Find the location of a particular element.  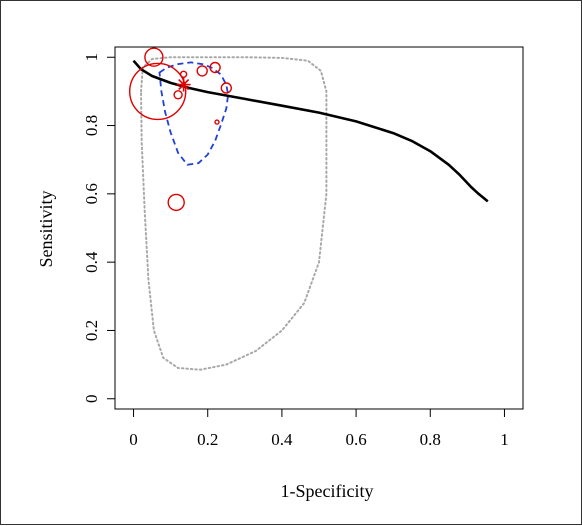

y-axis: 0 0.2 0.4 0.6 0.8 1 is located at coordinates (99, 228).